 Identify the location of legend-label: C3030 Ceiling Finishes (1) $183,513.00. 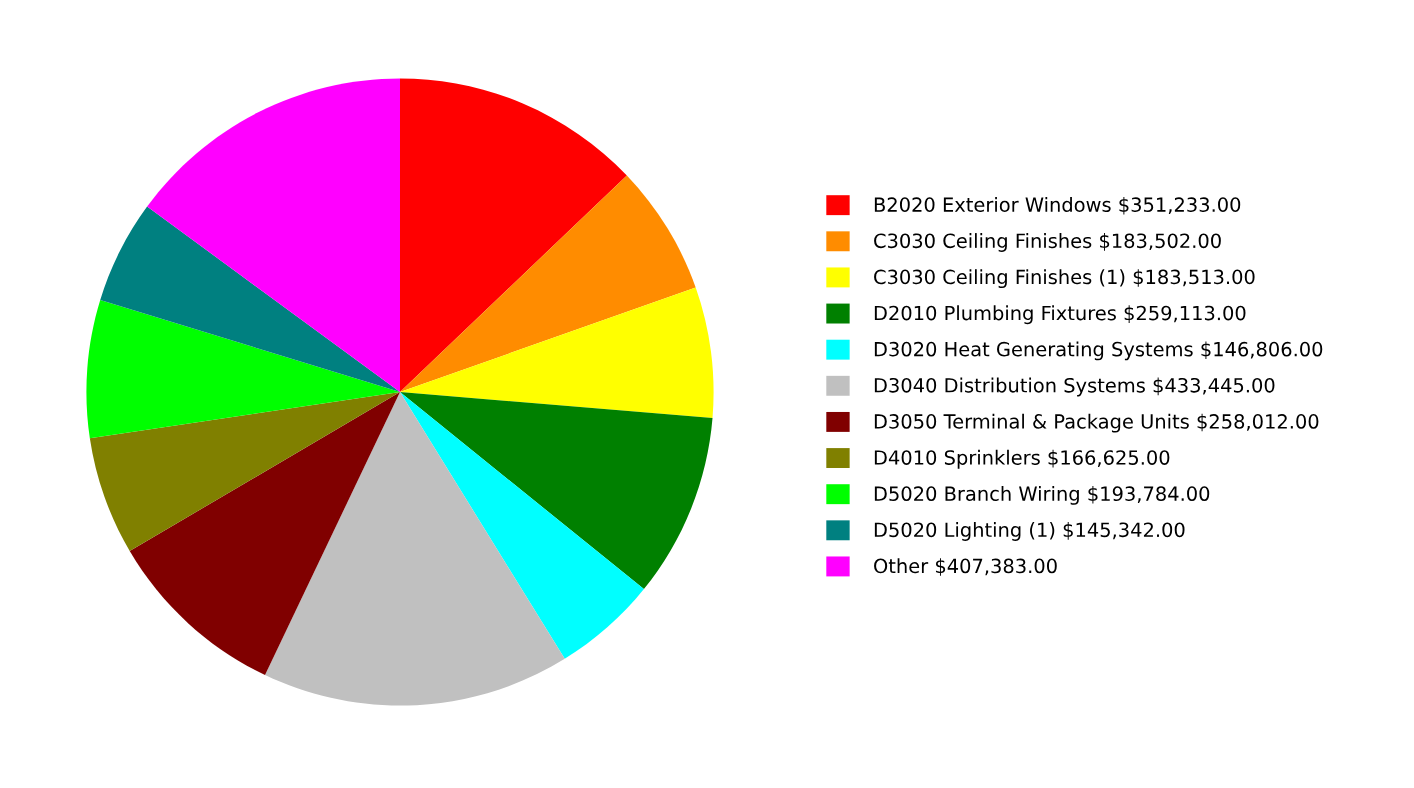
(1064, 279).